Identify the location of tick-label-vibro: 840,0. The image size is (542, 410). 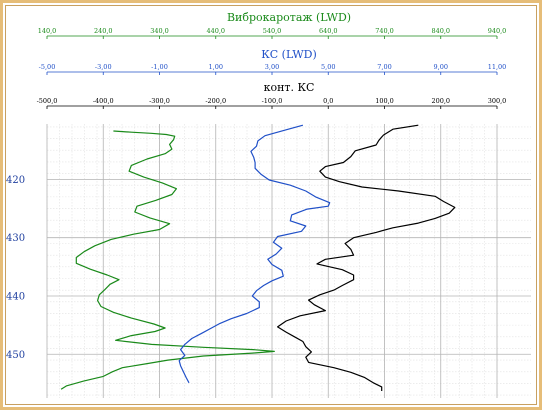
(440, 31).